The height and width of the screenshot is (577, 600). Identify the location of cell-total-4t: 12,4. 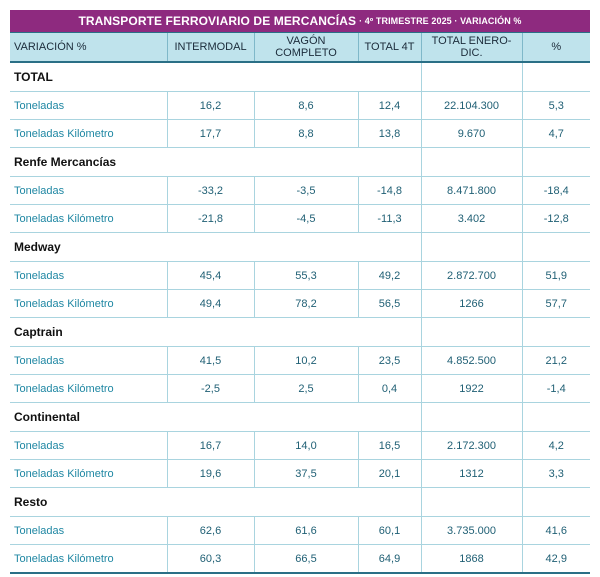
(389, 105).